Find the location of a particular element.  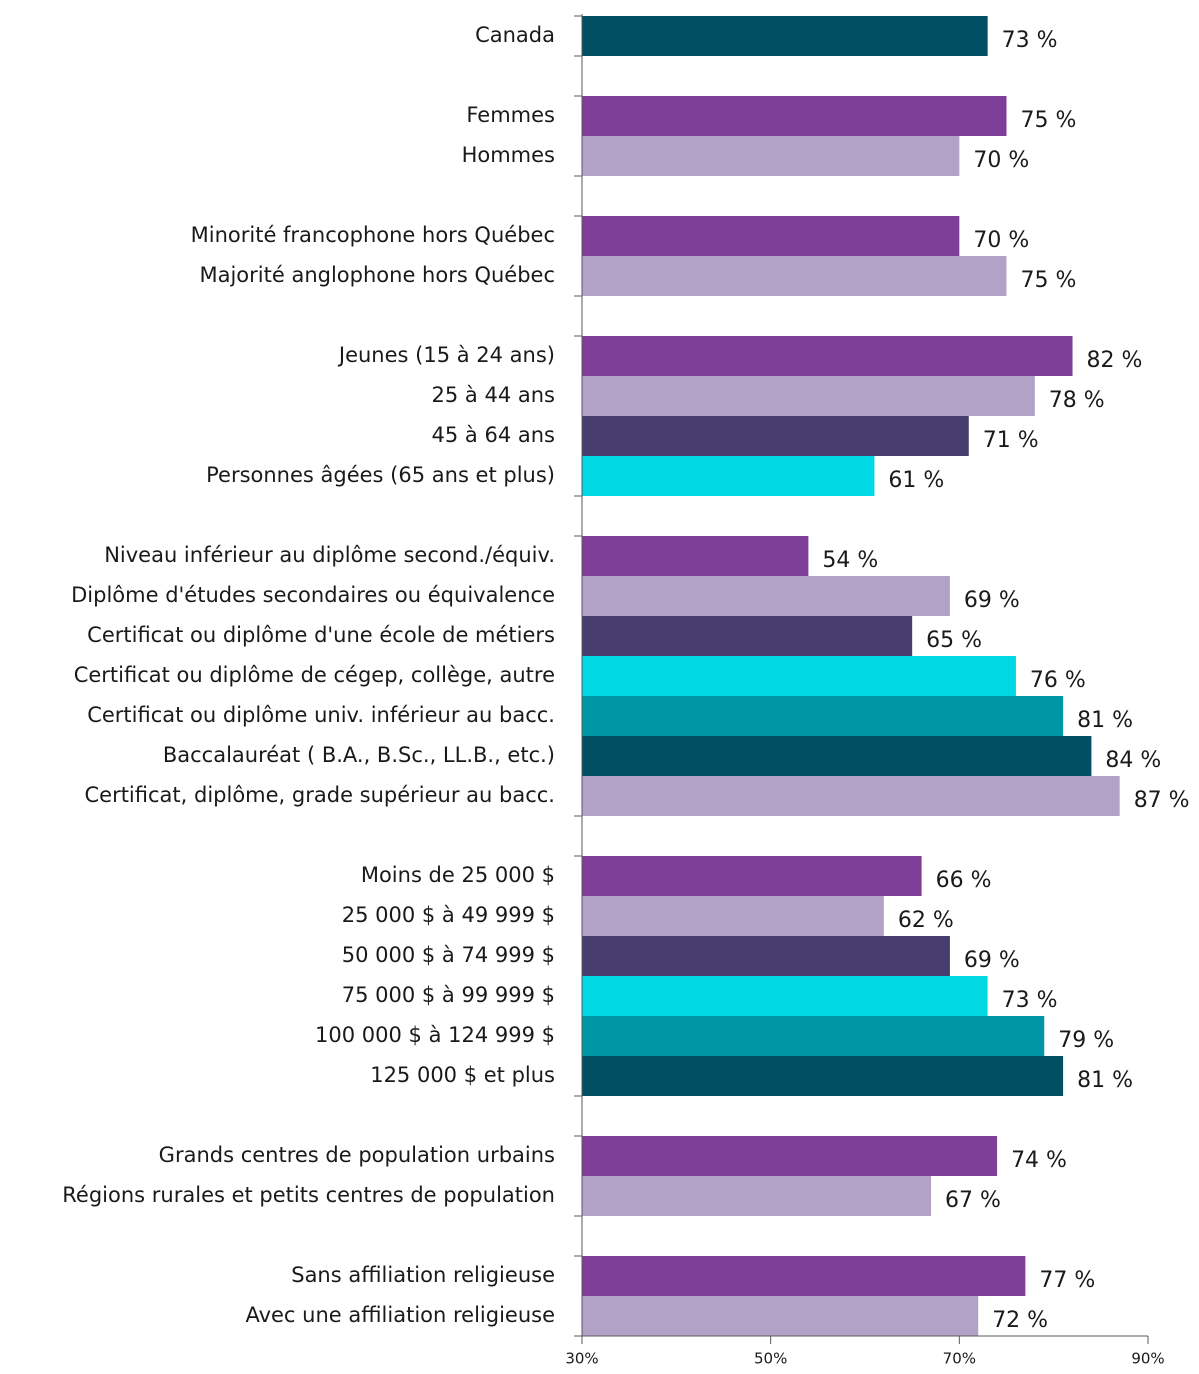

category-label: Sans affiliation religieuse is located at coordinates (423, 1275).